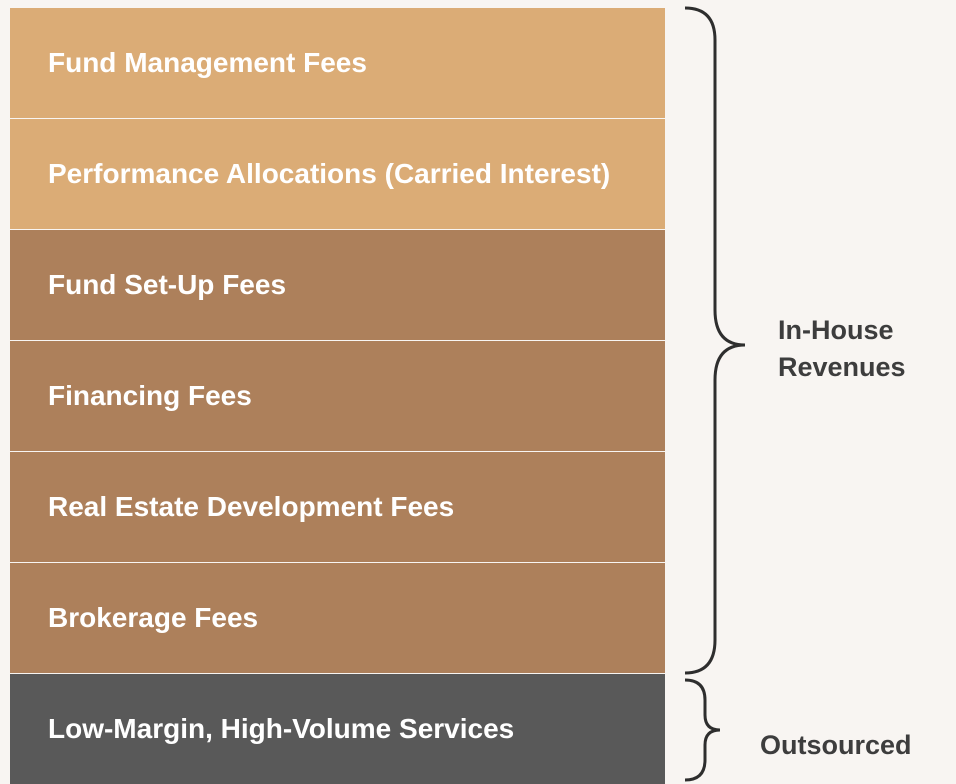 Image resolution: width=956 pixels, height=784 pixels. What do you see at coordinates (337, 618) in the screenshot?
I see `revenue-row: Brokerage Fees` at bounding box center [337, 618].